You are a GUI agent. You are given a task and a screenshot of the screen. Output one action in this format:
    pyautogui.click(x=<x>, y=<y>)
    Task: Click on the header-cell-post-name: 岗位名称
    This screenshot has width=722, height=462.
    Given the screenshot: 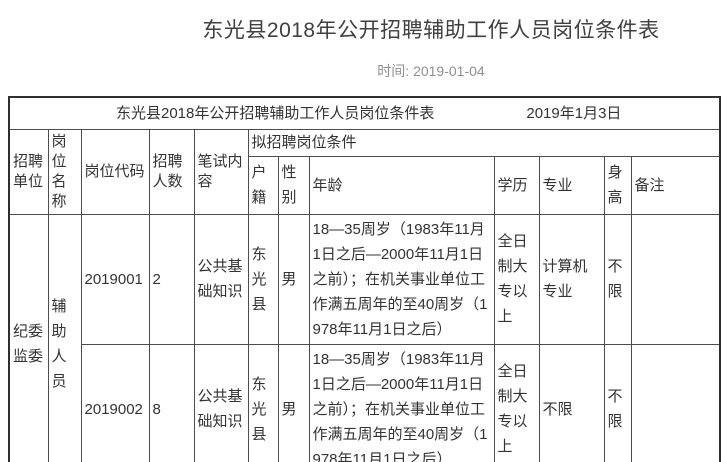 What is the action you would take?
    pyautogui.click(x=64, y=171)
    